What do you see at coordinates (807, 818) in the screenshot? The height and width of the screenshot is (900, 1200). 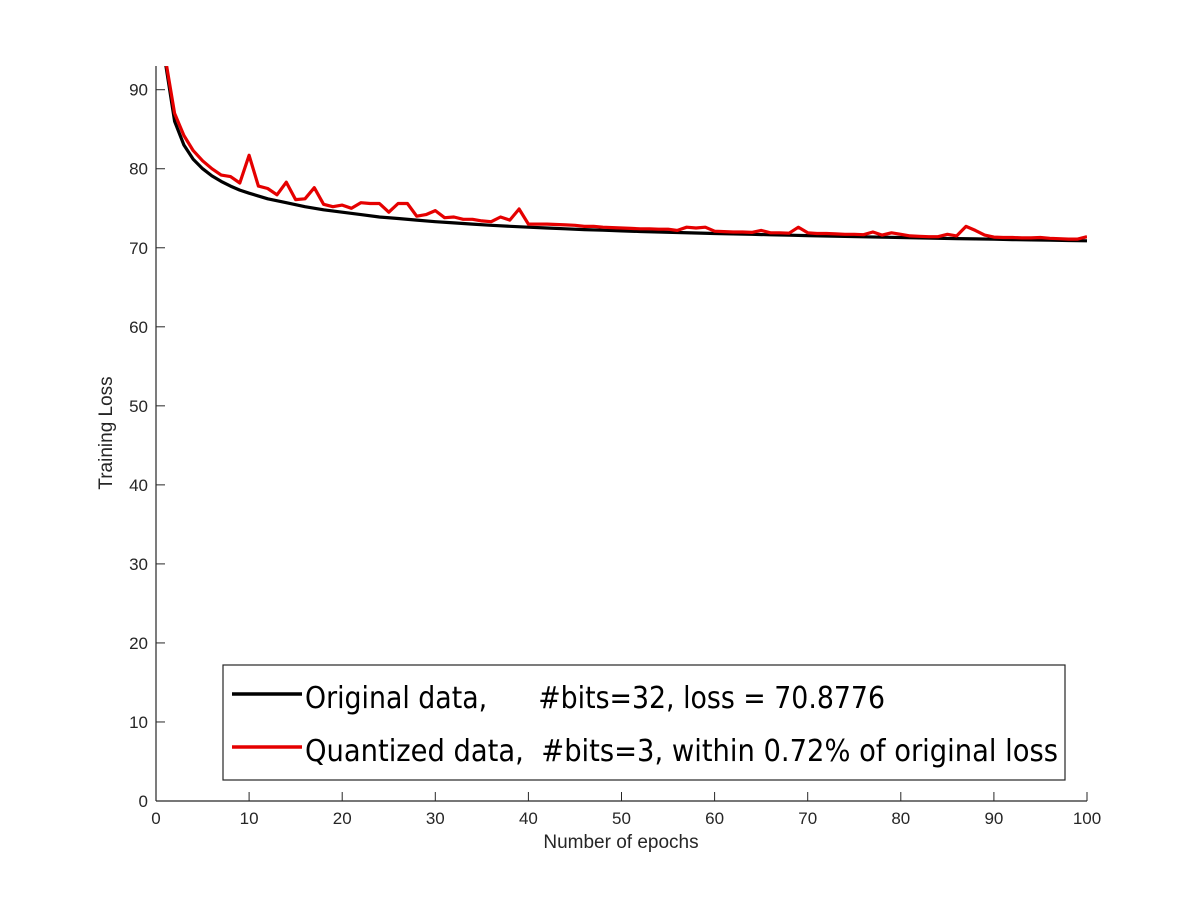 I see `x-tick-label: 70` at bounding box center [807, 818].